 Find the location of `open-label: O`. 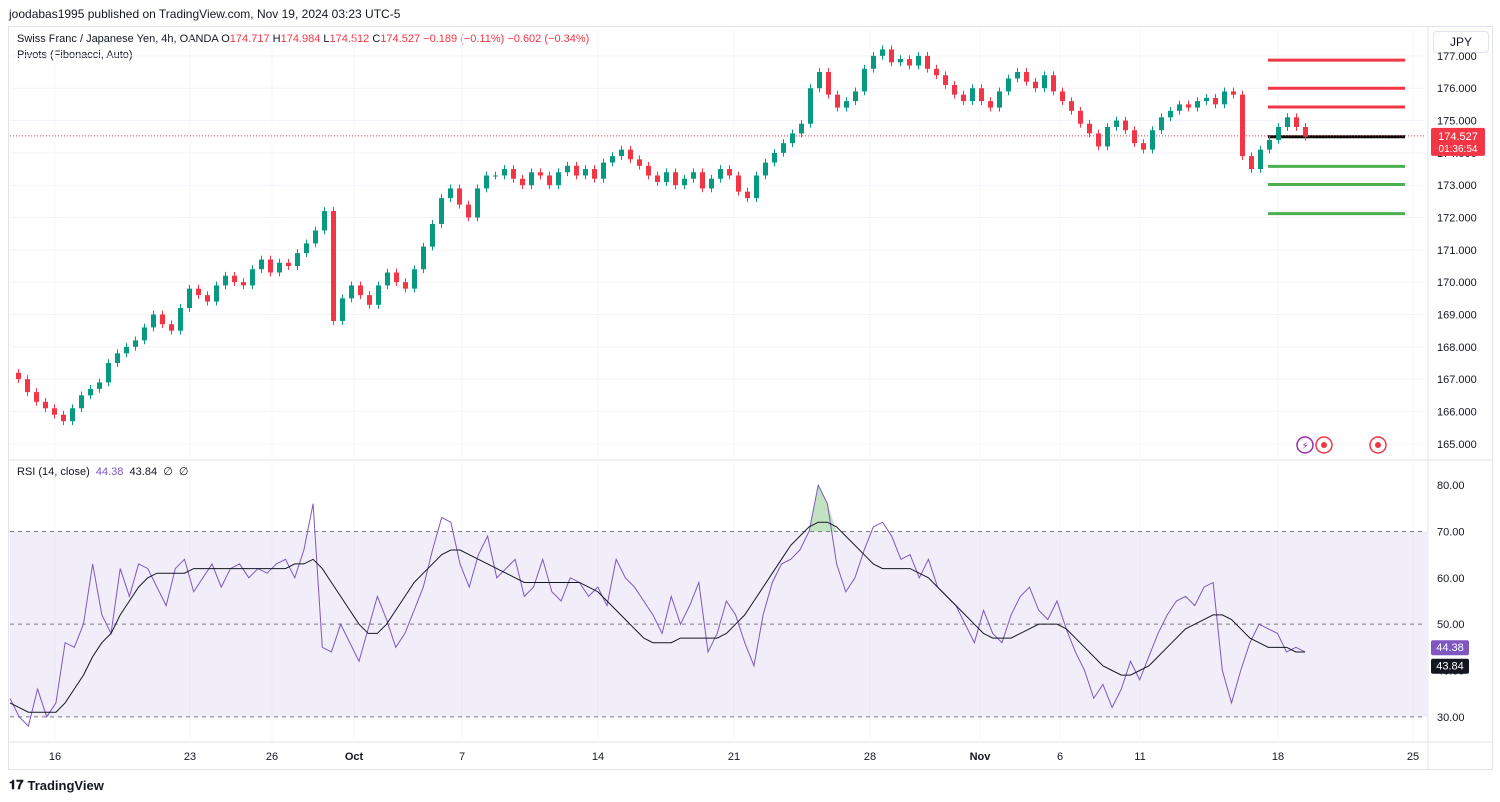

open-label: O is located at coordinates (225, 39).